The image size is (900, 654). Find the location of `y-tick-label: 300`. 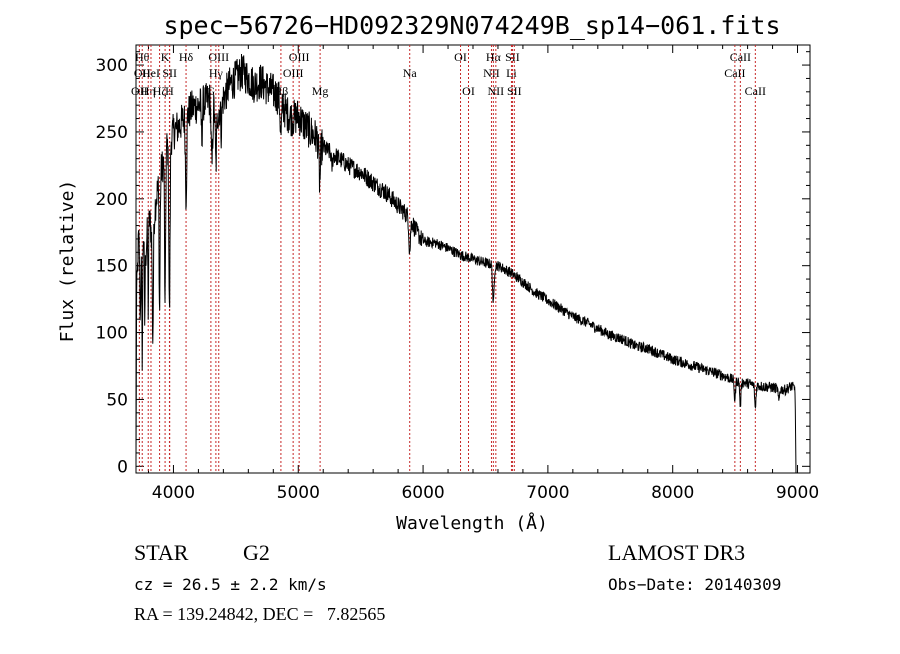

y-tick-label: 300 is located at coordinates (112, 66).